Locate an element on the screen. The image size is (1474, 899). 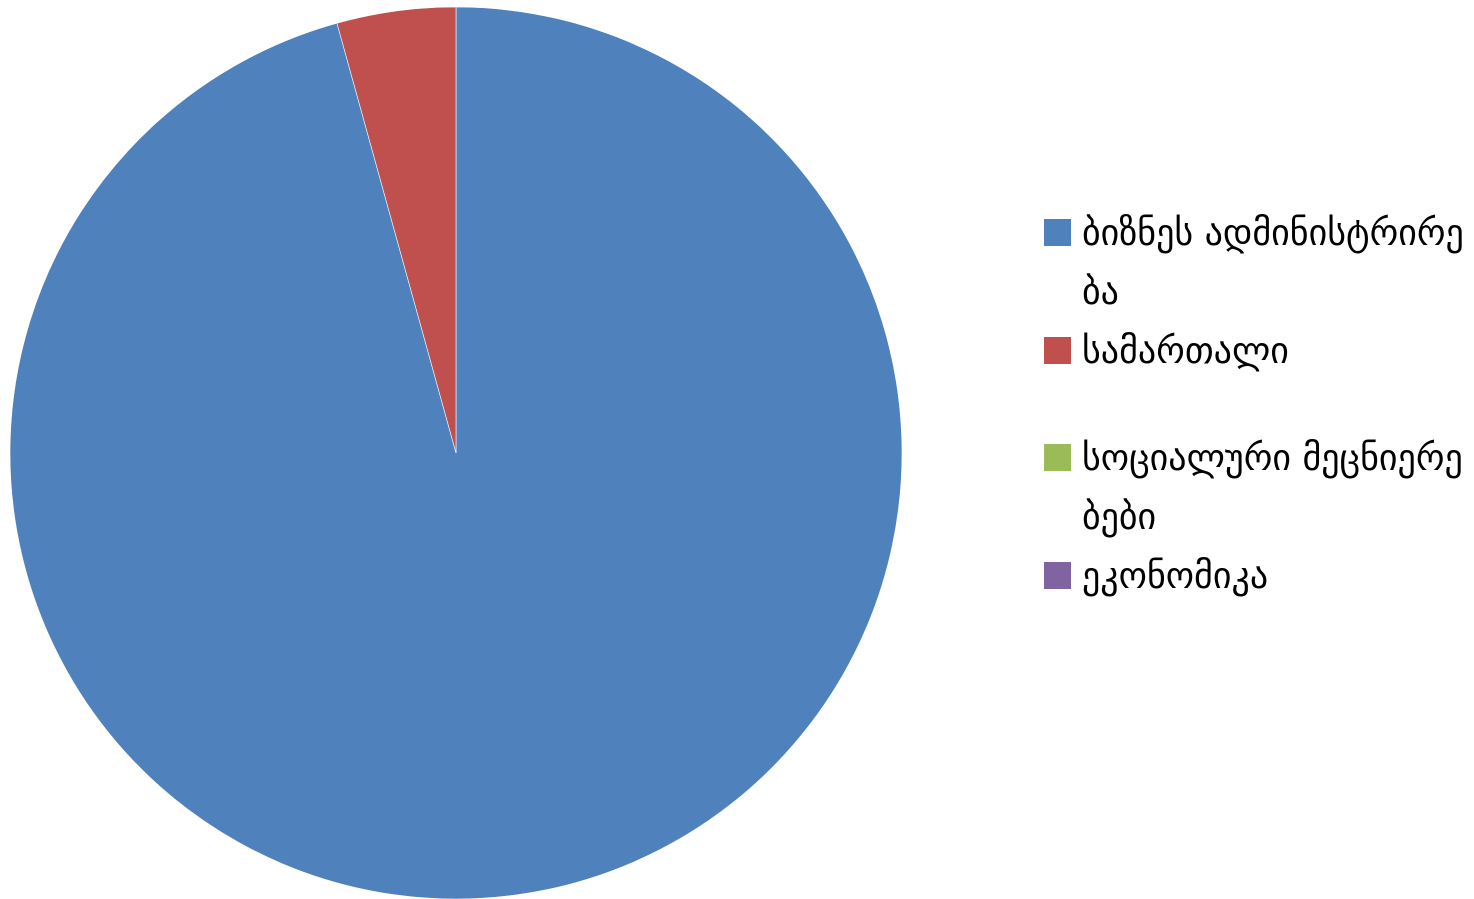
legend-entry-law: სამართალი is located at coordinates (1259, 351).